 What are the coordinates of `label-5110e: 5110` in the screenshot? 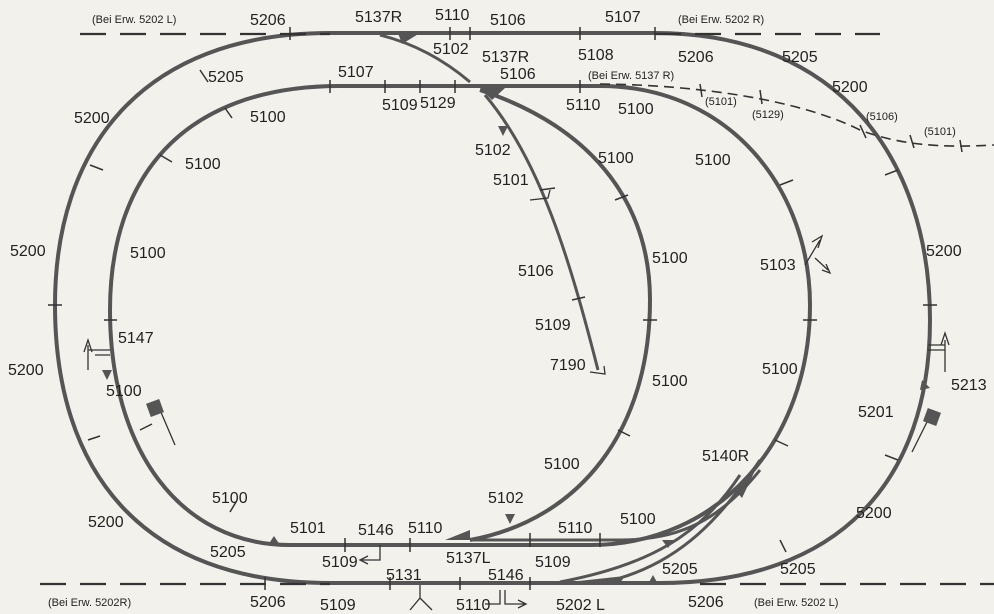 It's located at (473, 605).